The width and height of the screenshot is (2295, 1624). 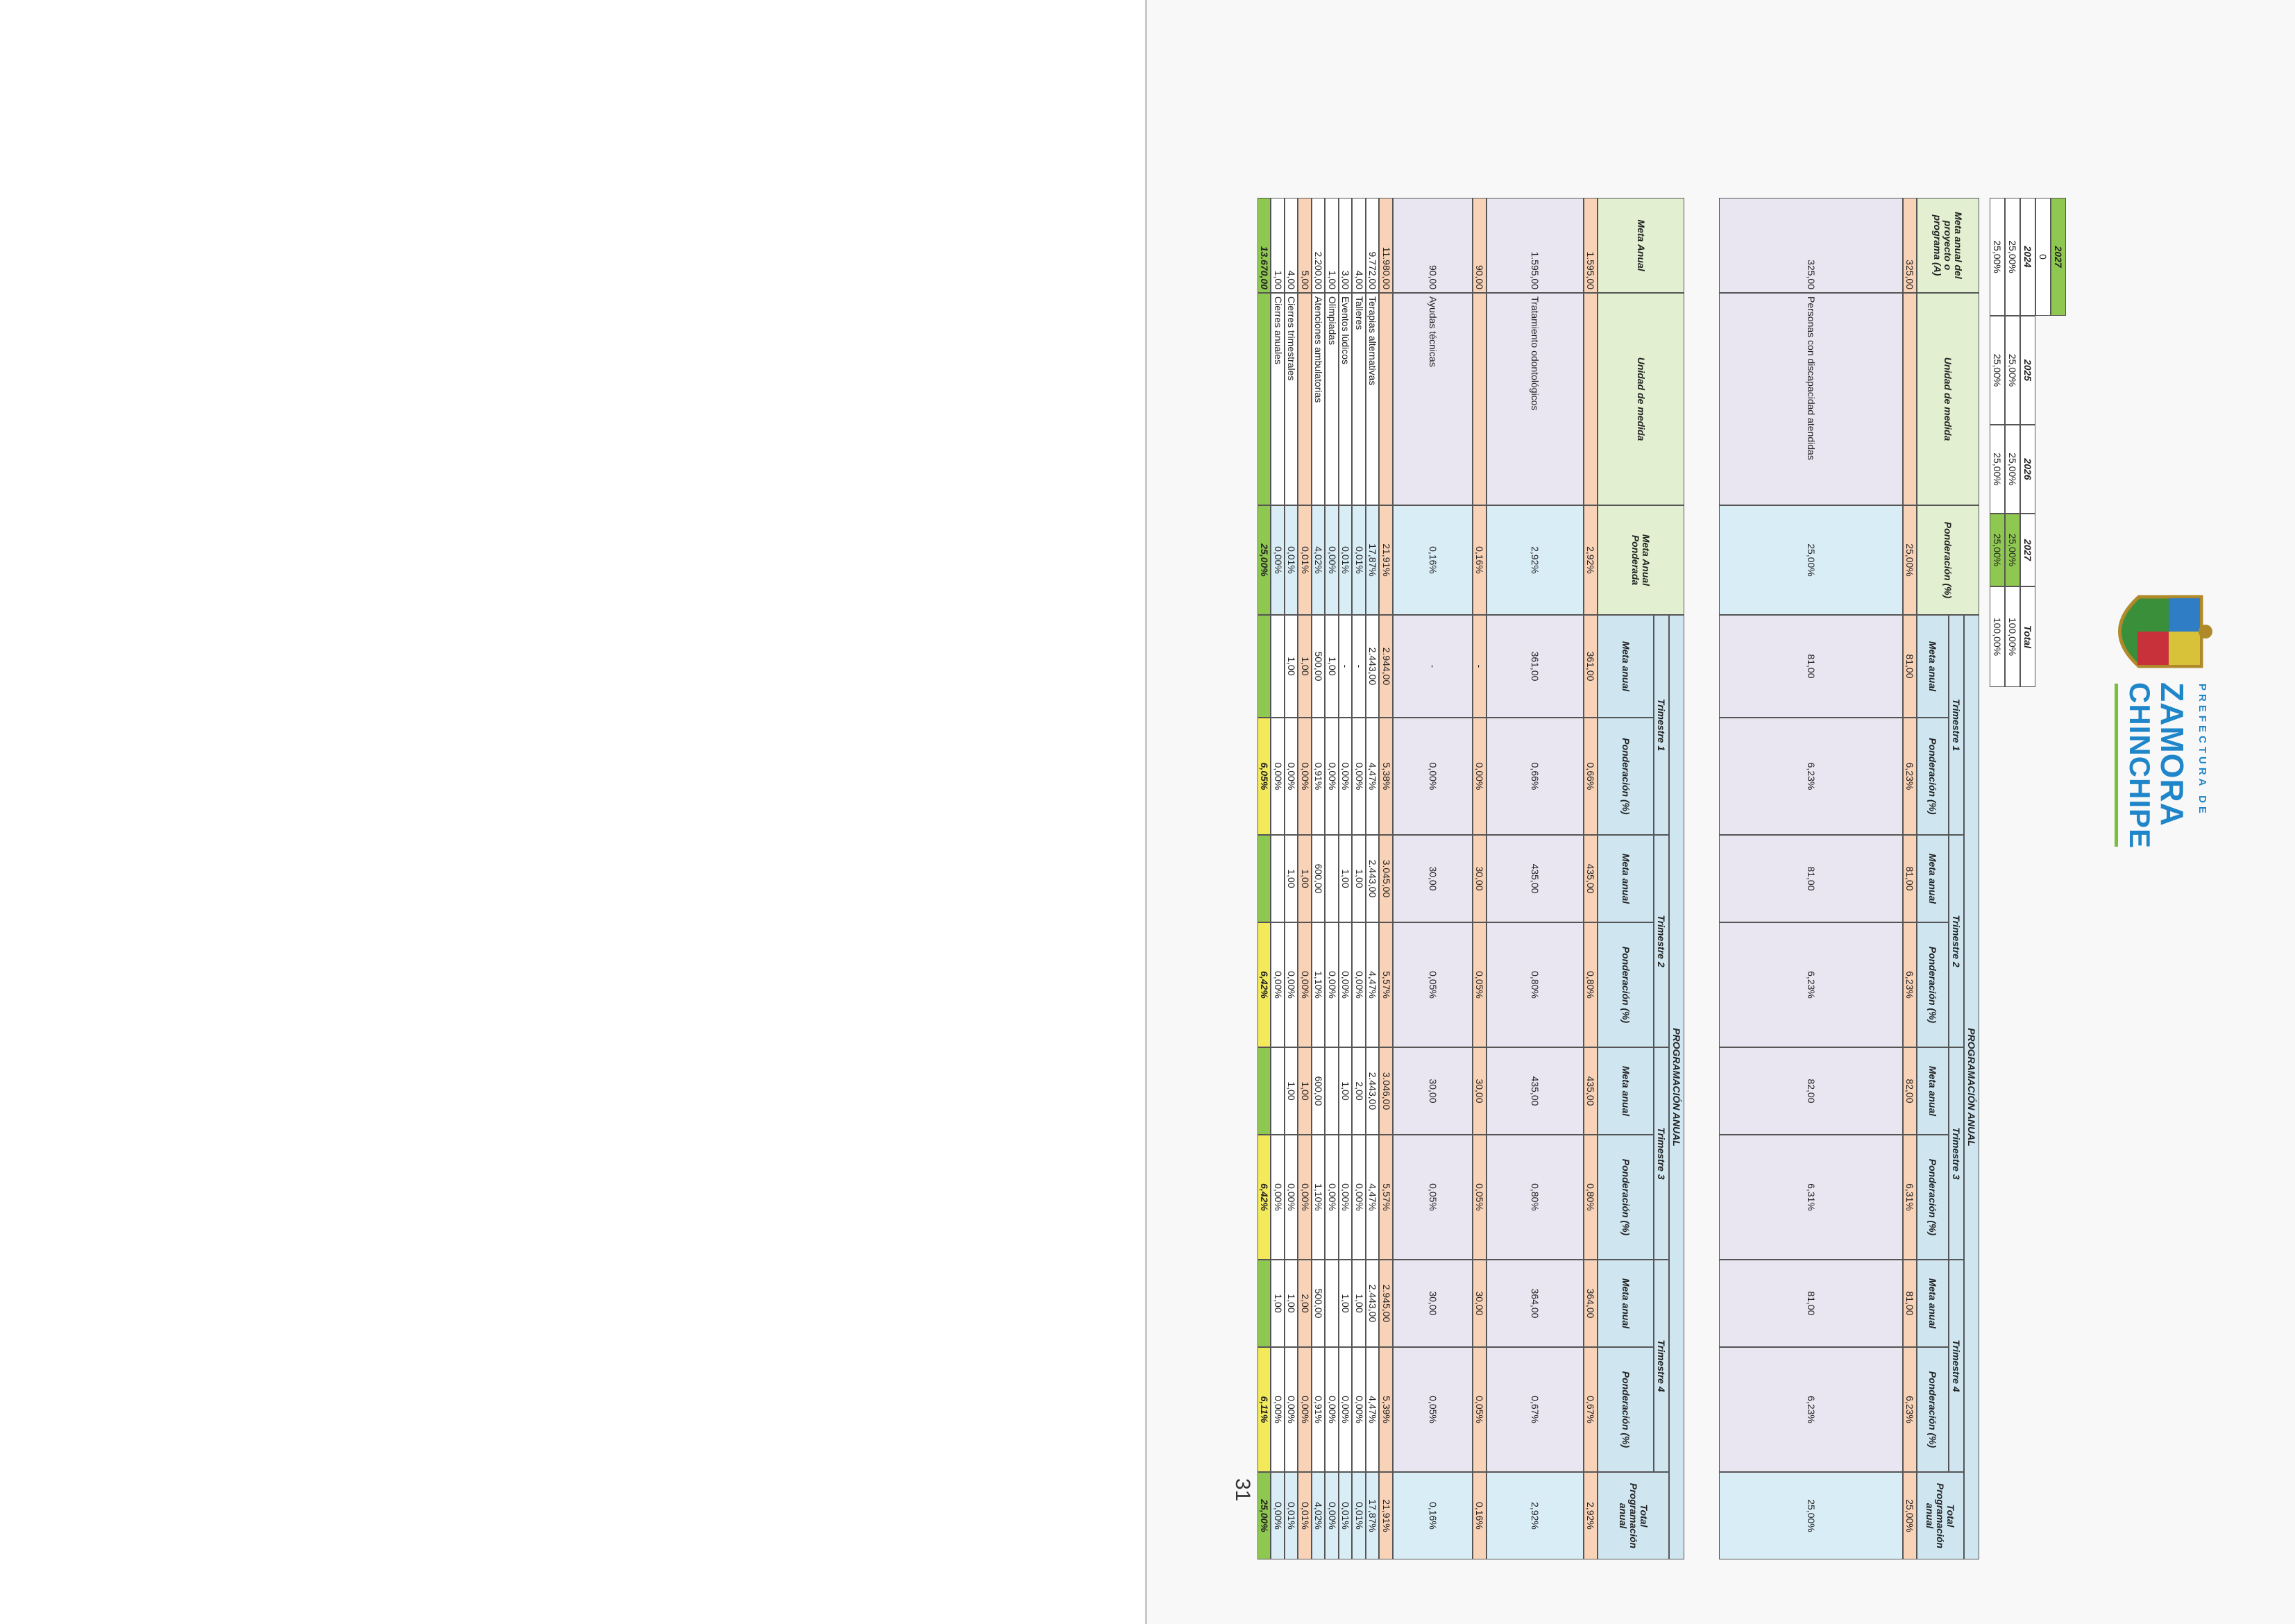 I want to click on logo-rule, so click(x=2117, y=765).